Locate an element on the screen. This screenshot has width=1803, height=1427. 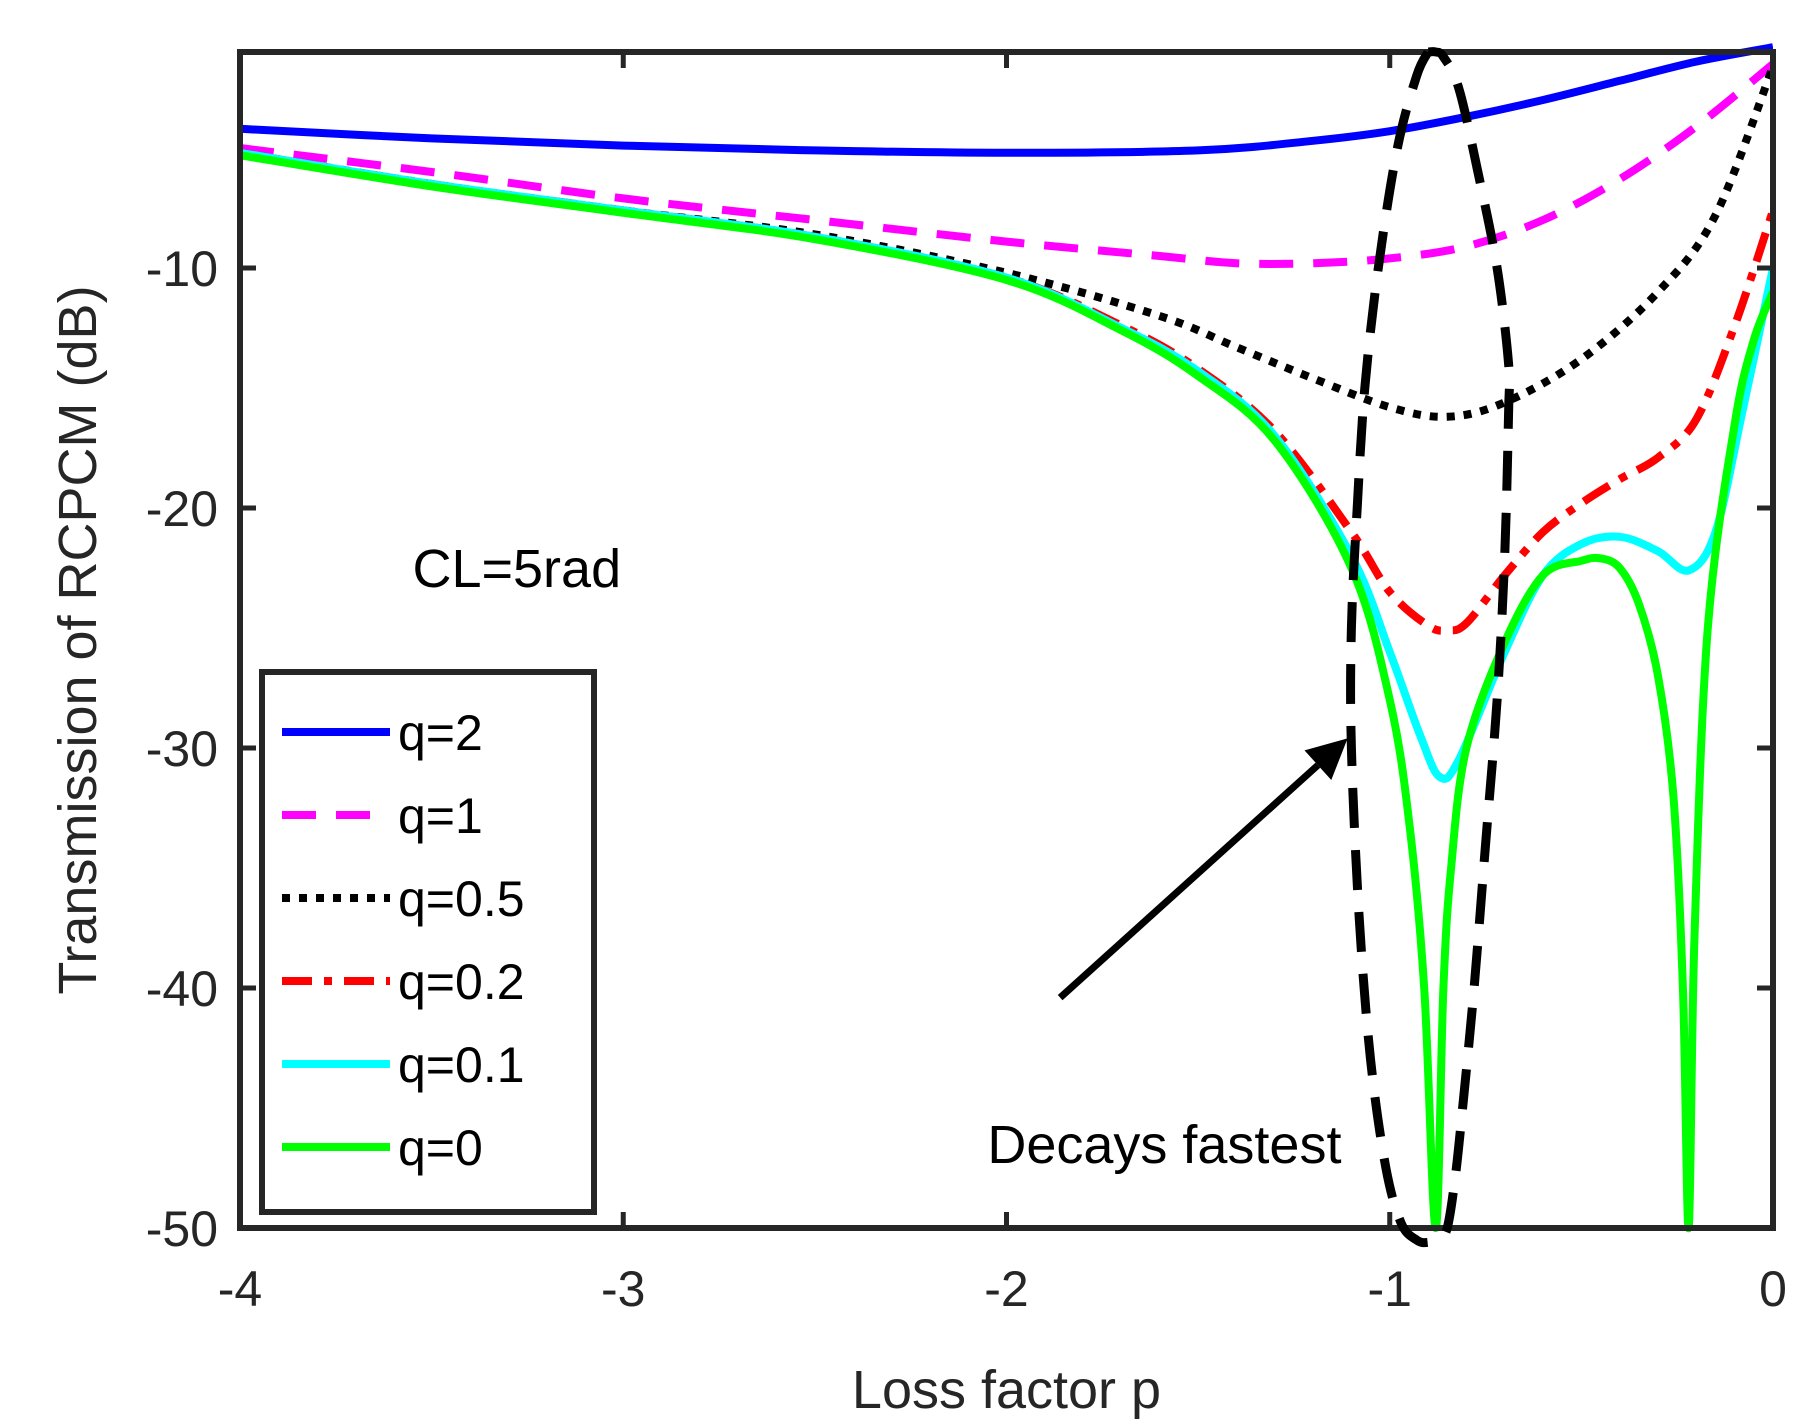
x-tick-label: -1 is located at coordinates (1390, 1289).